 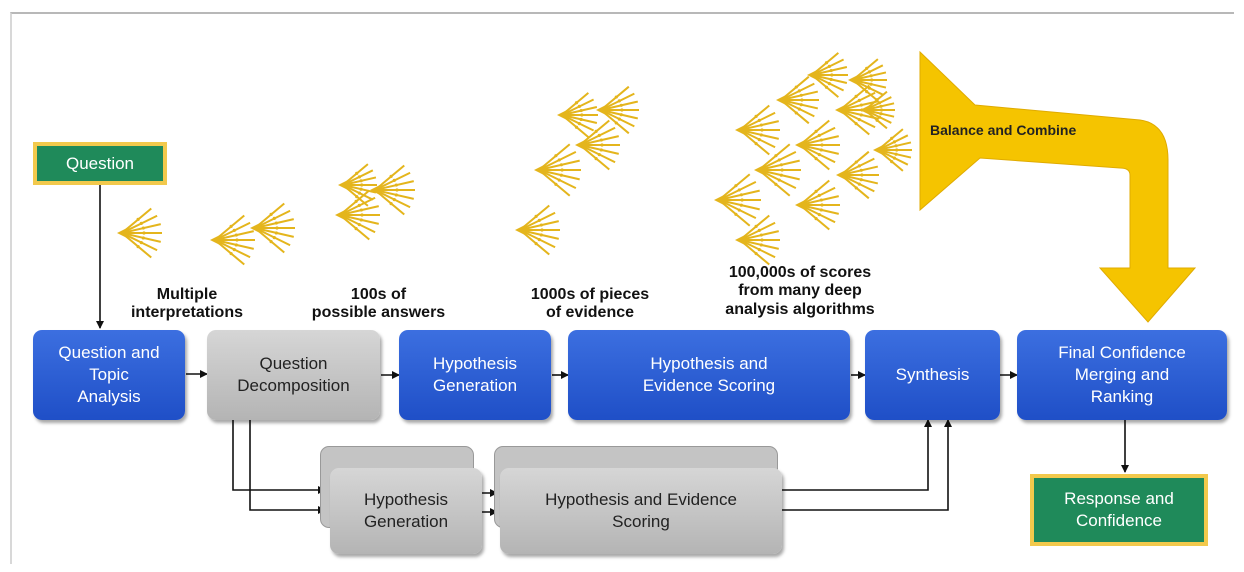 I want to click on parallel-hypothesis-generation-label: Hypothesis Generation, so click(x=406, y=510).